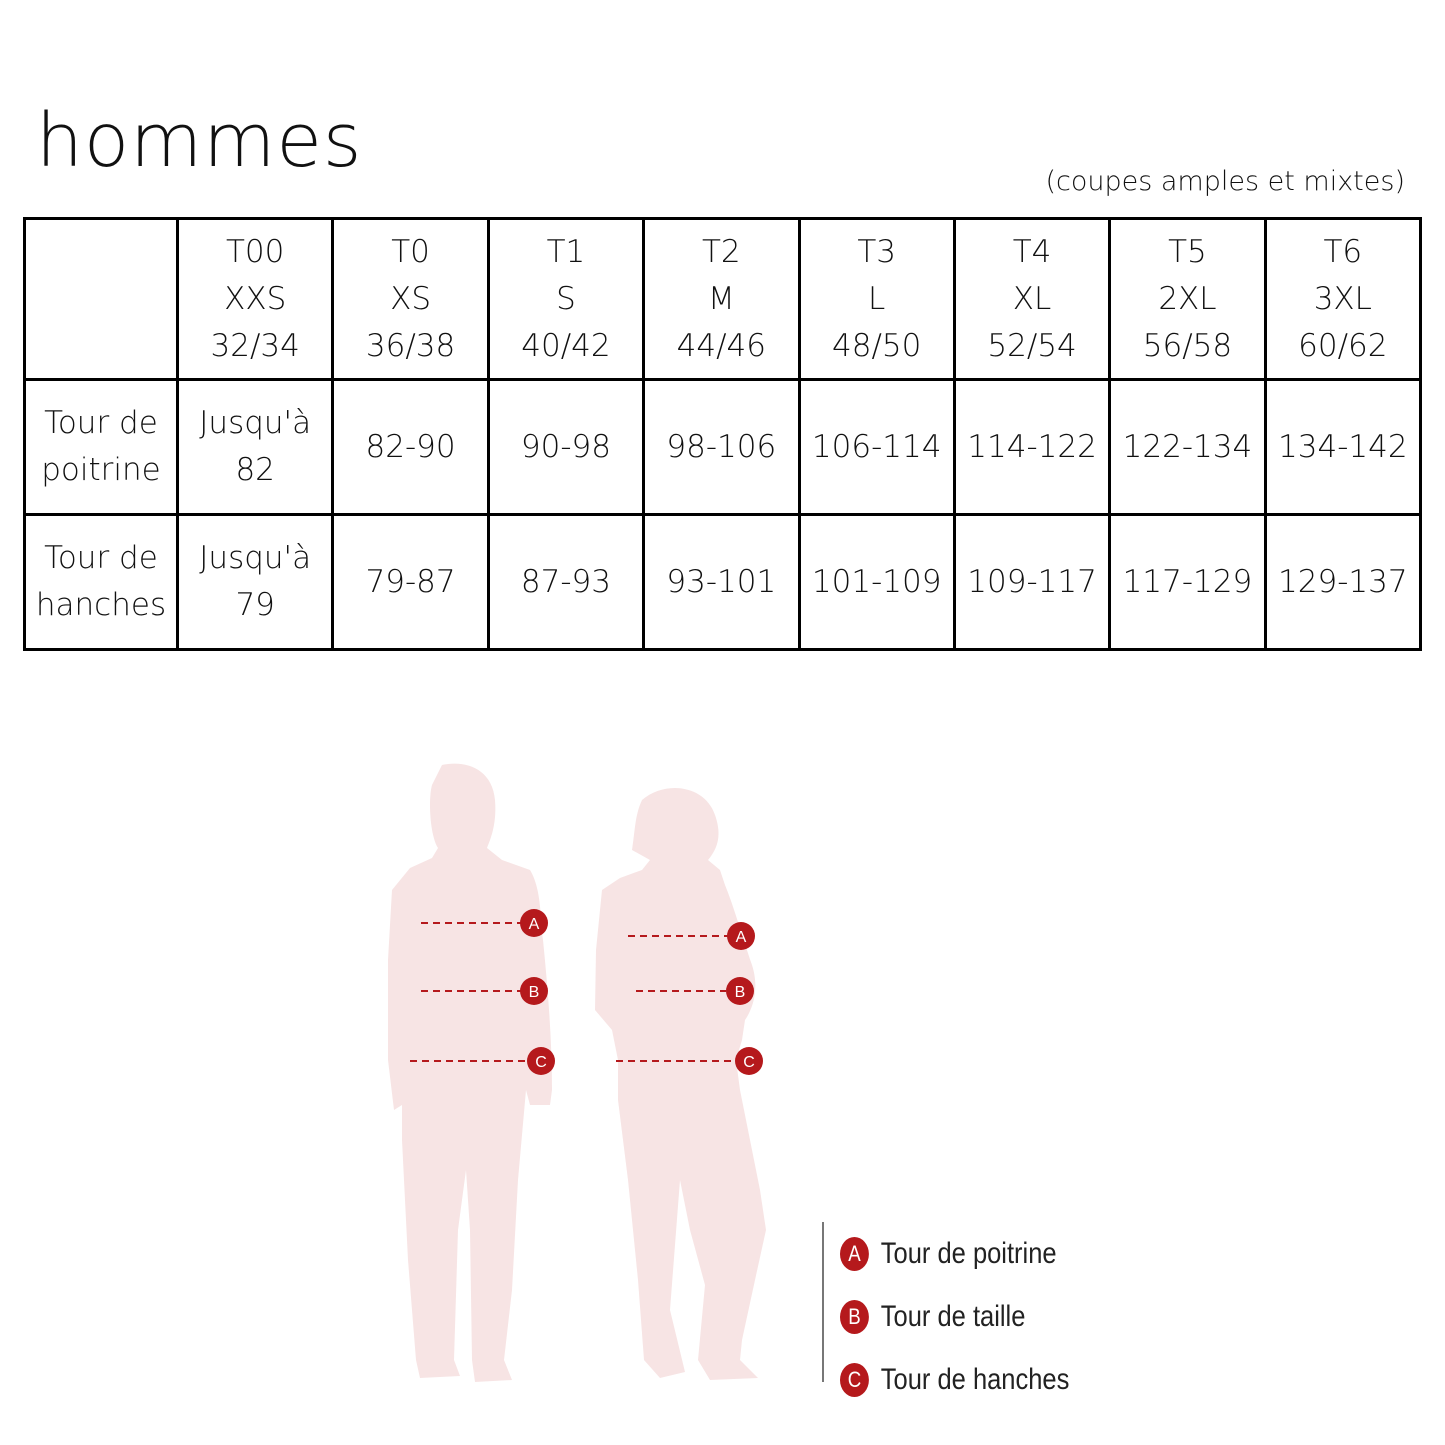 The width and height of the screenshot is (1445, 1445). Describe the element at coordinates (1187, 251) in the screenshot. I see `cell-line: T5` at that location.